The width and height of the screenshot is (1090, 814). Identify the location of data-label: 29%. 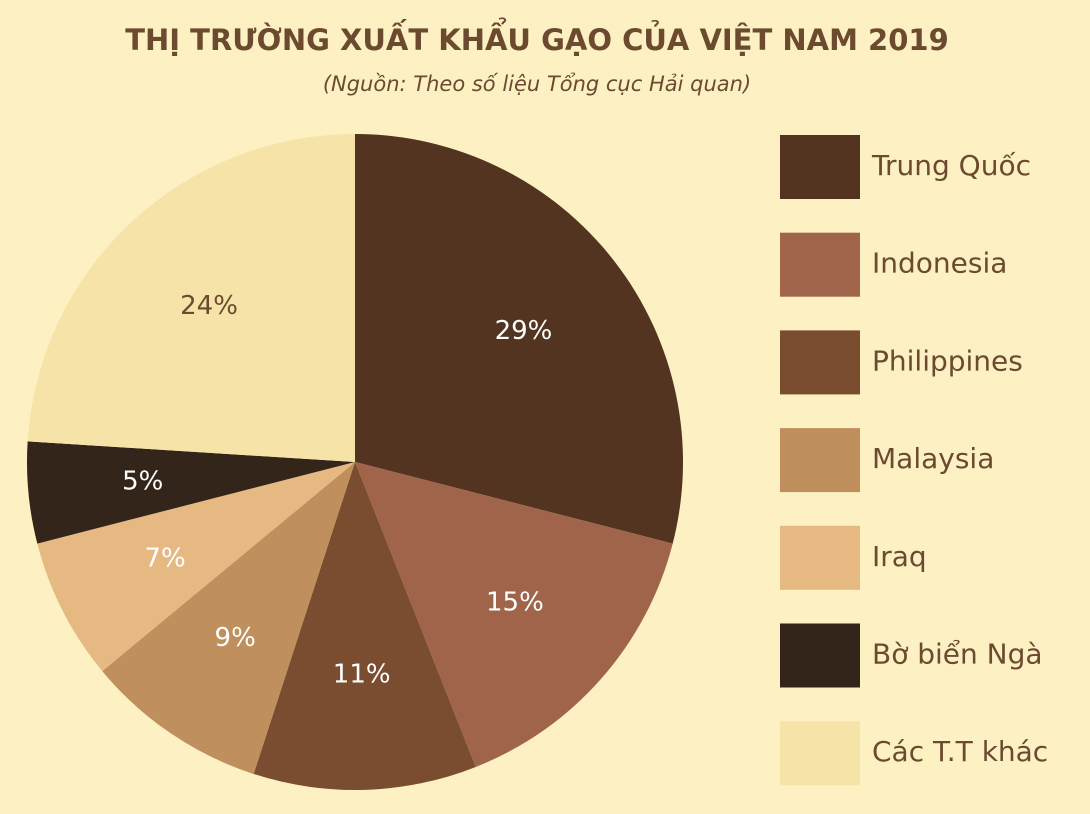
(524, 331).